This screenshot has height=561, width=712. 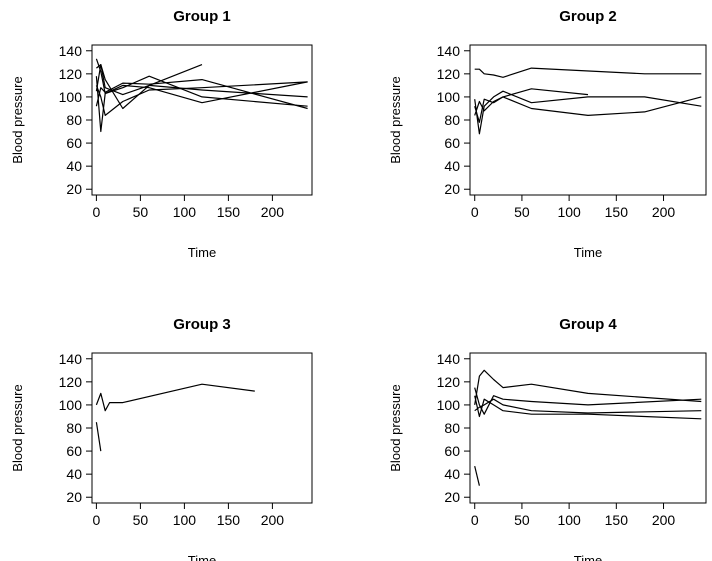 What do you see at coordinates (588, 16) in the screenshot?
I see `panel-title: Group 2` at bounding box center [588, 16].